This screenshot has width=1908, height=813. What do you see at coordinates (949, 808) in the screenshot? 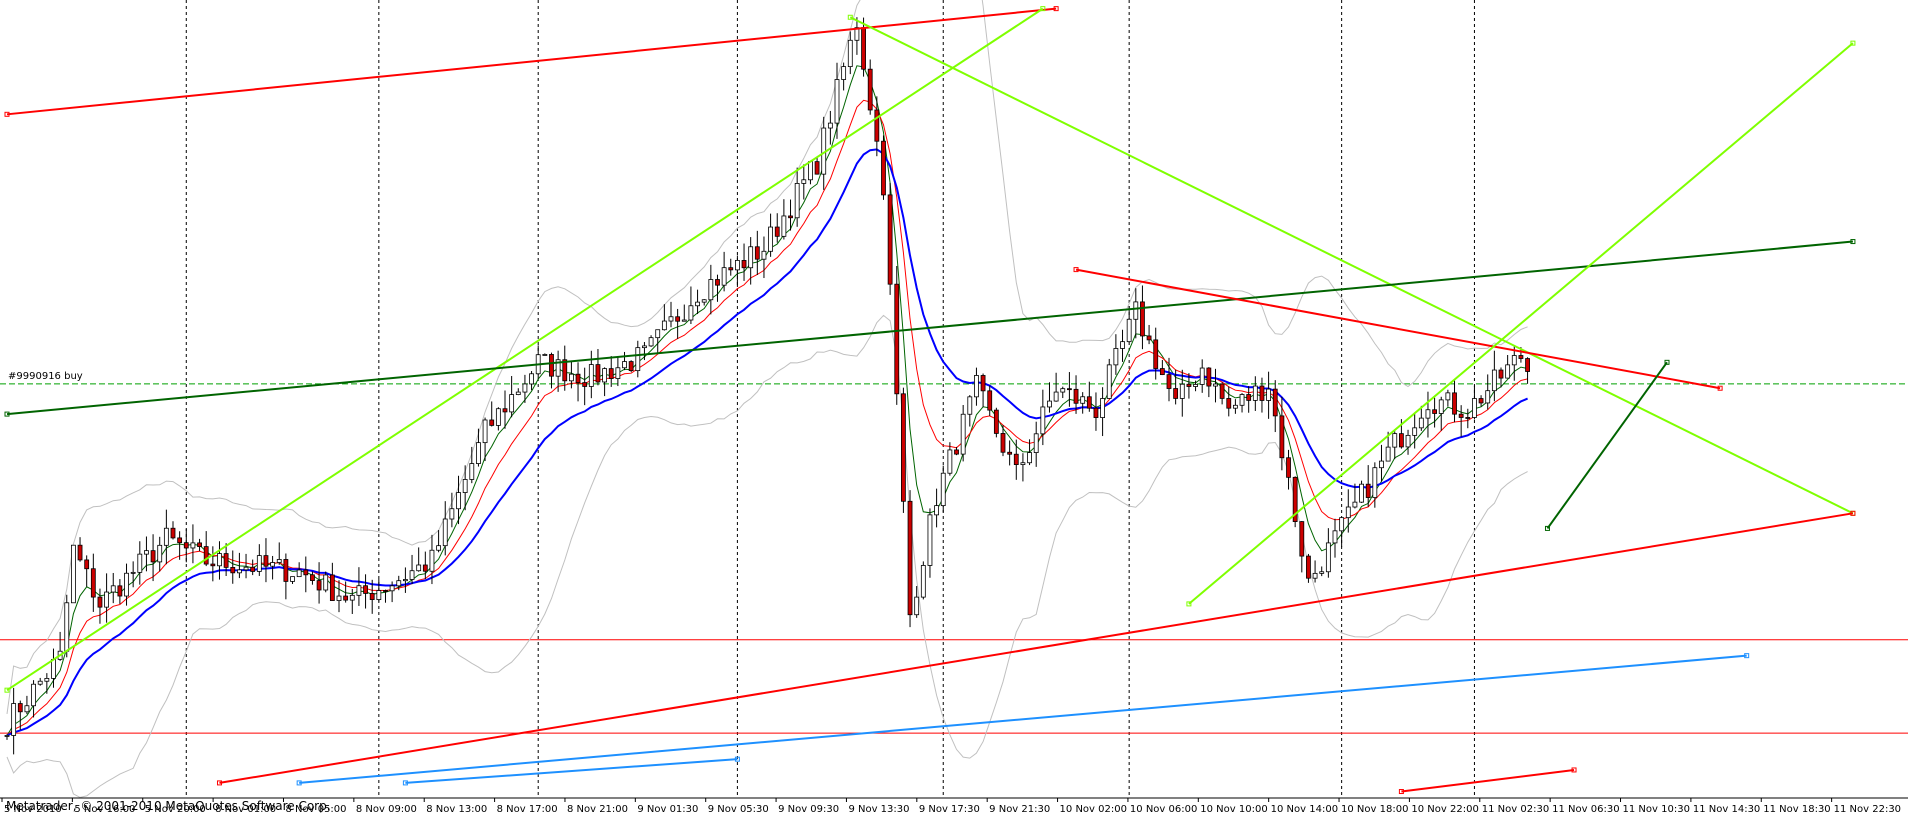
I see `time-tick-label: 9 Nov 17:30` at bounding box center [949, 808].